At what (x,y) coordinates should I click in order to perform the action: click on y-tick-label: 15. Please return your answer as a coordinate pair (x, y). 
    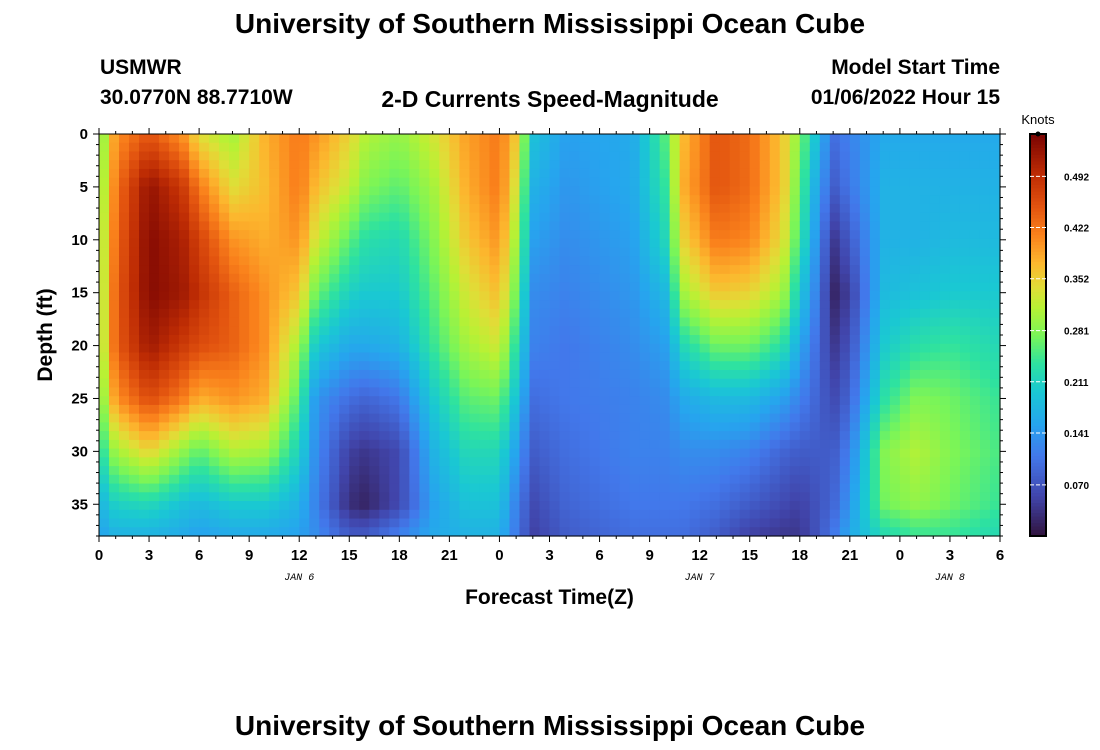
    Looking at the image, I should click on (79, 293).